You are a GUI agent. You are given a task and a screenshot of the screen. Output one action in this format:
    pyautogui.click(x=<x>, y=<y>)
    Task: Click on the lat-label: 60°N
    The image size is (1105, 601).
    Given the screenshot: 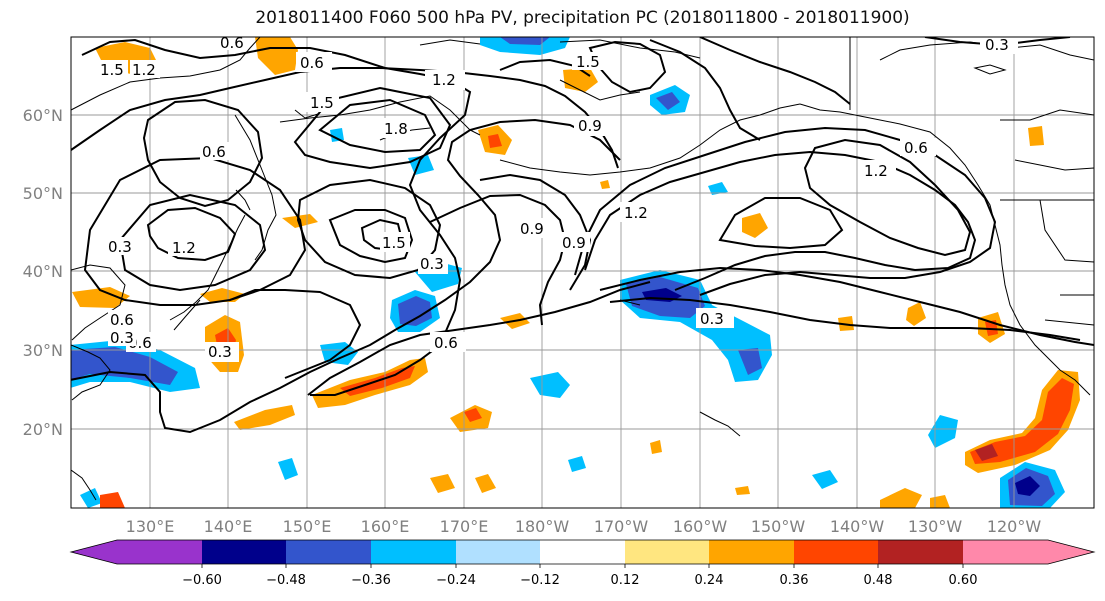 What is the action you would take?
    pyautogui.click(x=43, y=115)
    